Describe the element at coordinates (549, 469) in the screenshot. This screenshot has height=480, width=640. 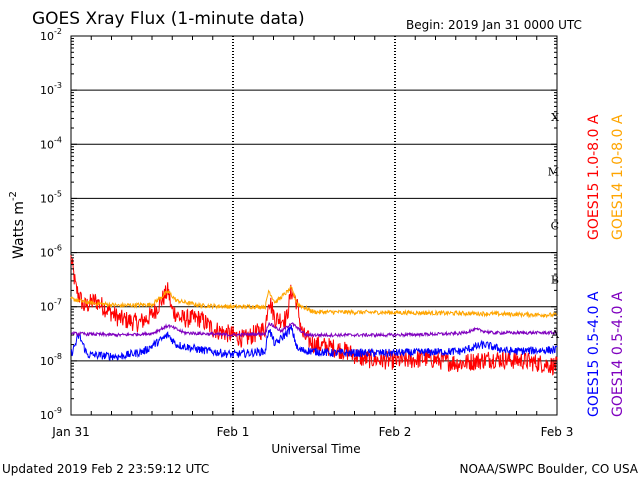
I see `credit: NOAA/SWPC Boulder, CO USA` at that location.